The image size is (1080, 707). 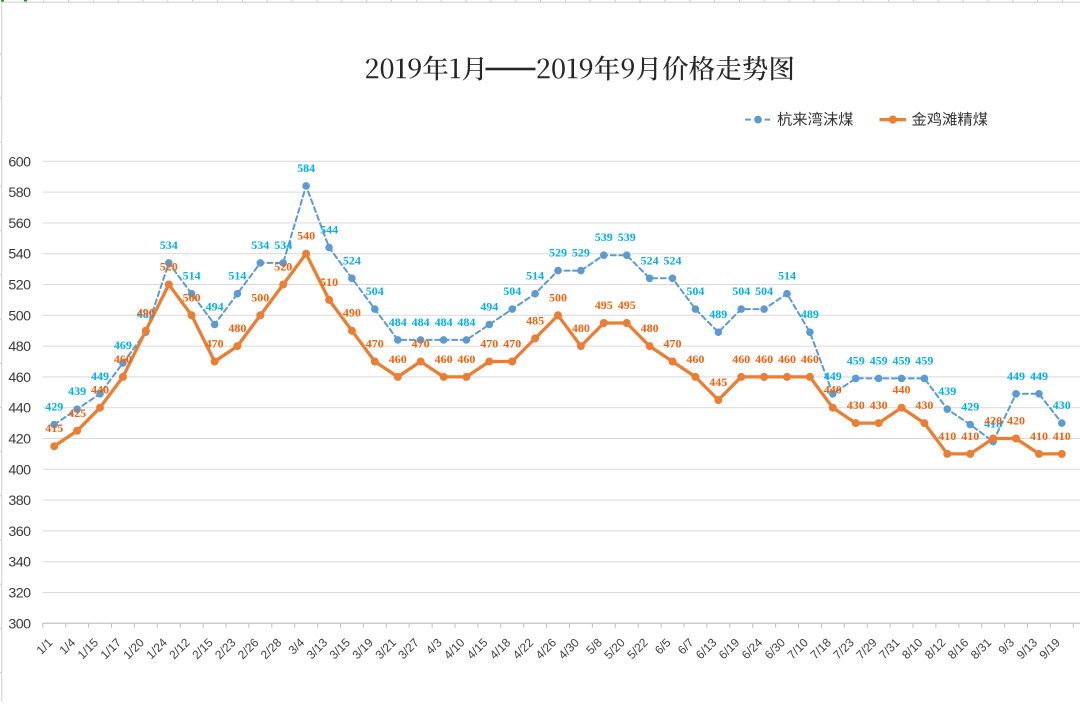 I want to click on svg-text: 510, so click(x=329, y=282).